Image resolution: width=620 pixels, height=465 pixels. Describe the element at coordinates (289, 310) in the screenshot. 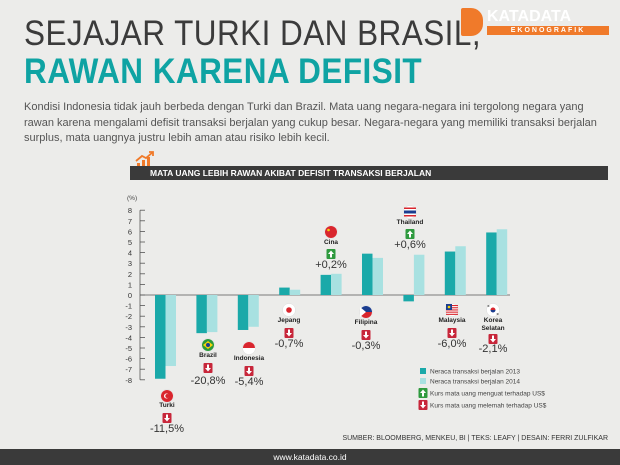

I see `flag-jepang-icon` at that location.